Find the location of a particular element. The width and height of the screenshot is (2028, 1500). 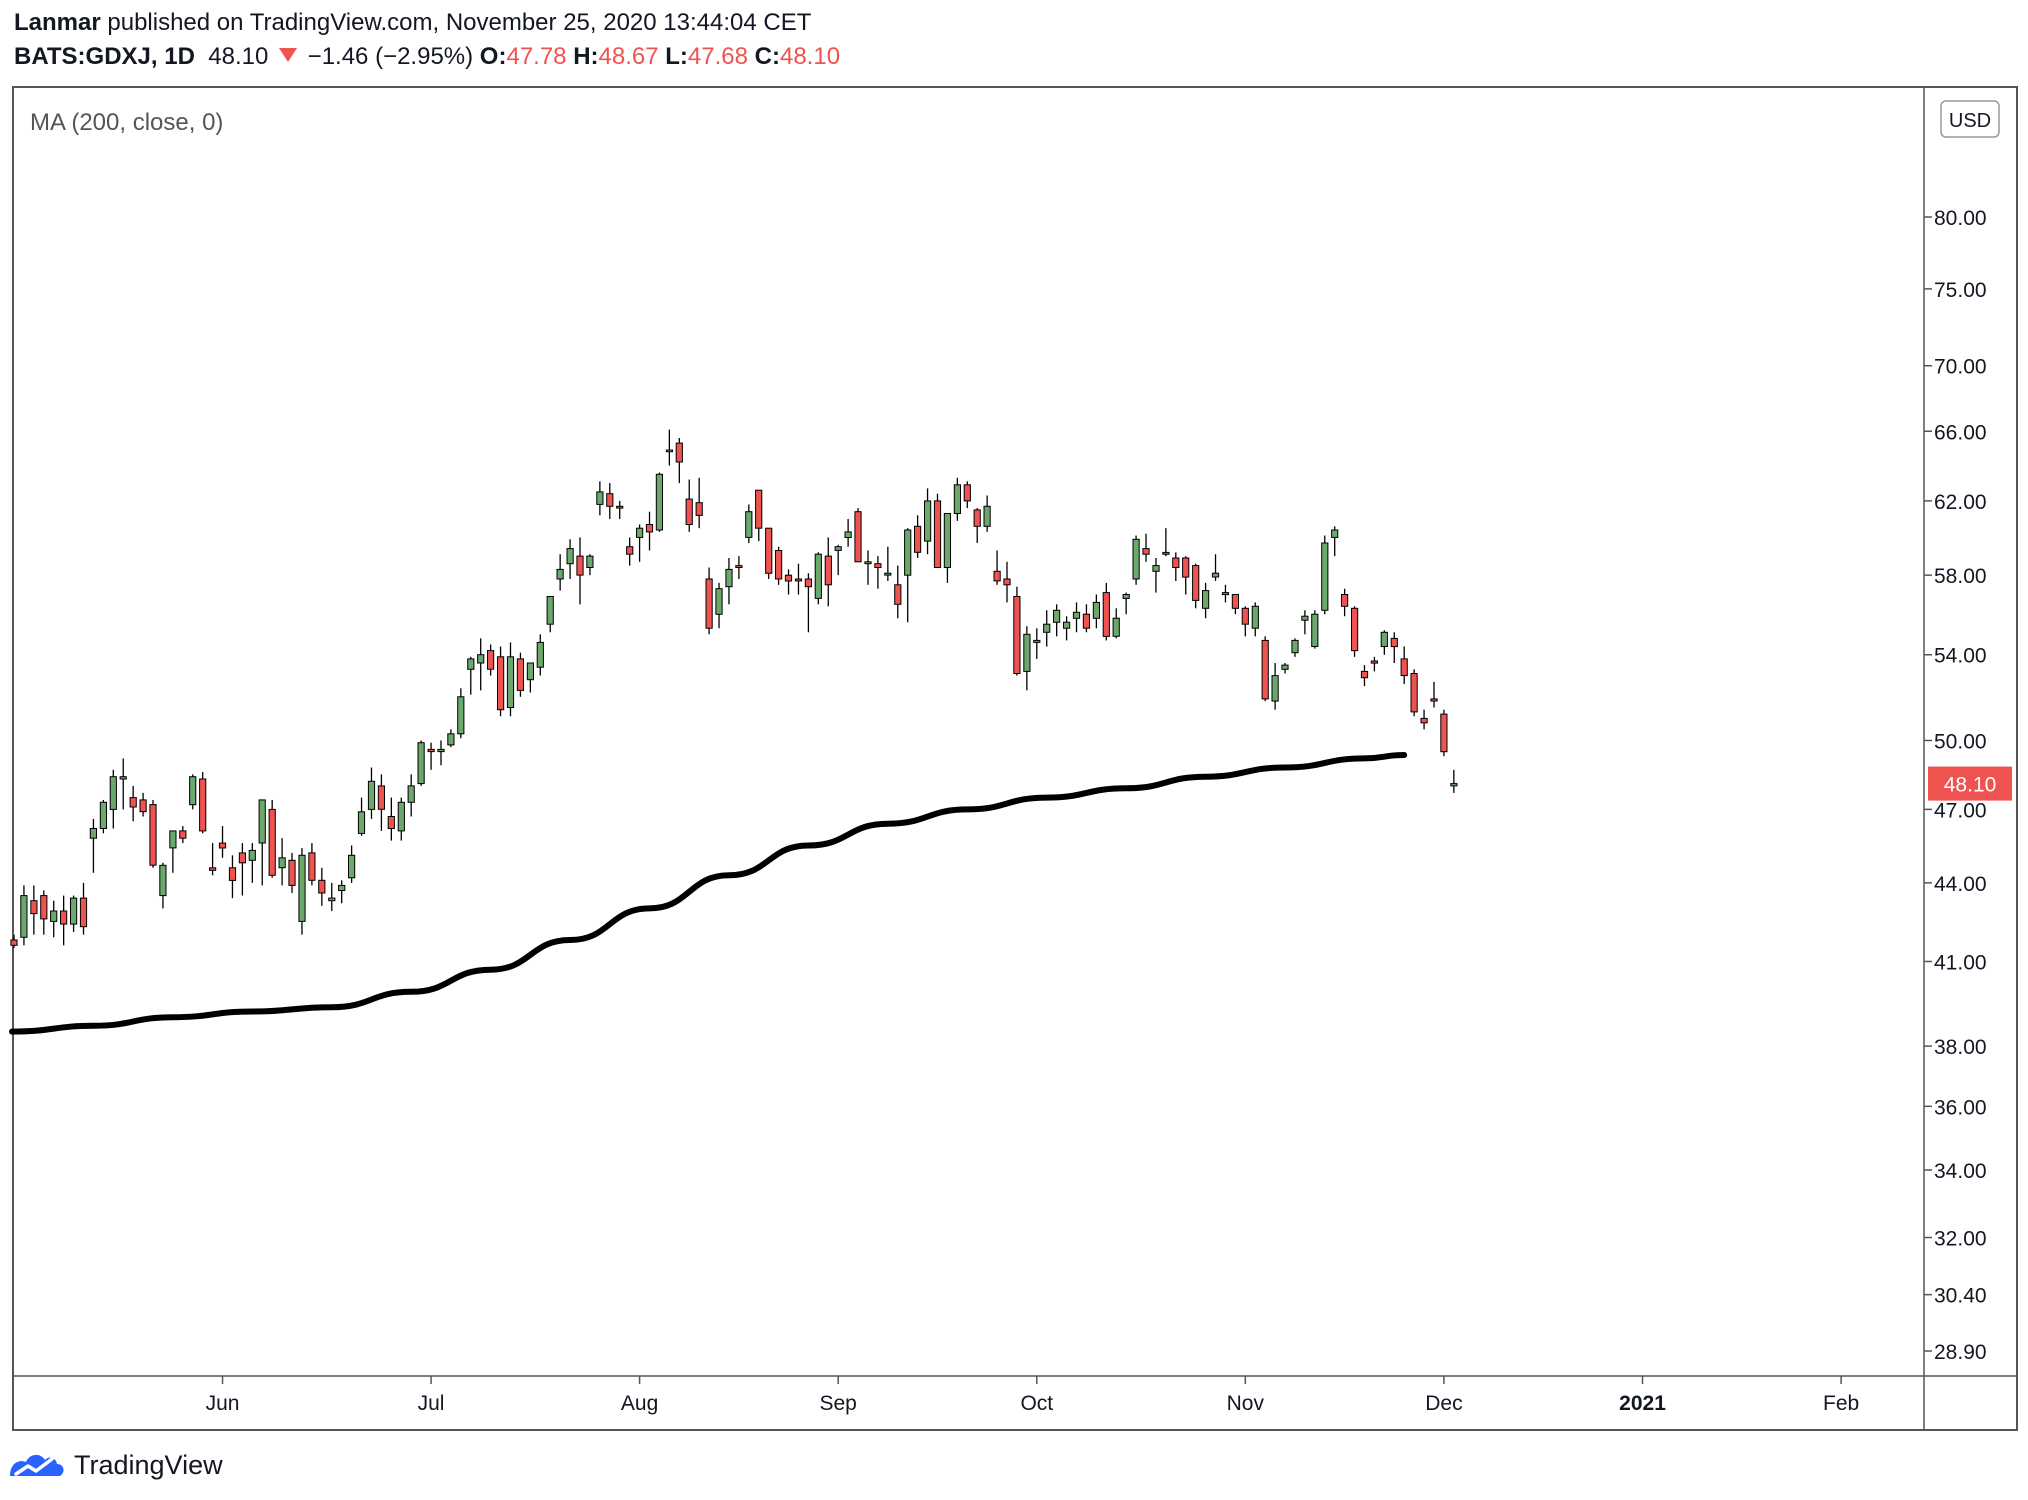

currency-label: USD is located at coordinates (1970, 121).